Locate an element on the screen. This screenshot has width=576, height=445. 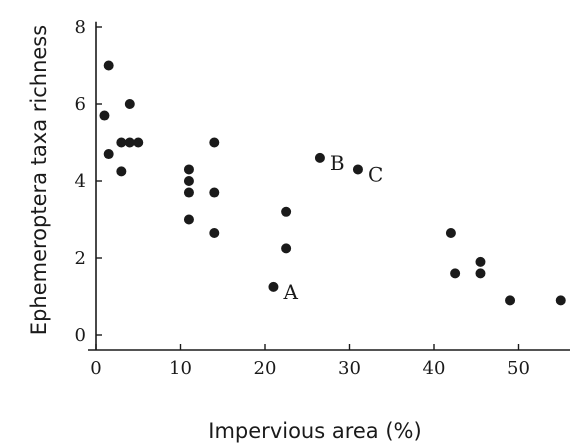
x-axis-ticks: 0 10 20 30 40 50 is located at coordinates (310, 361).